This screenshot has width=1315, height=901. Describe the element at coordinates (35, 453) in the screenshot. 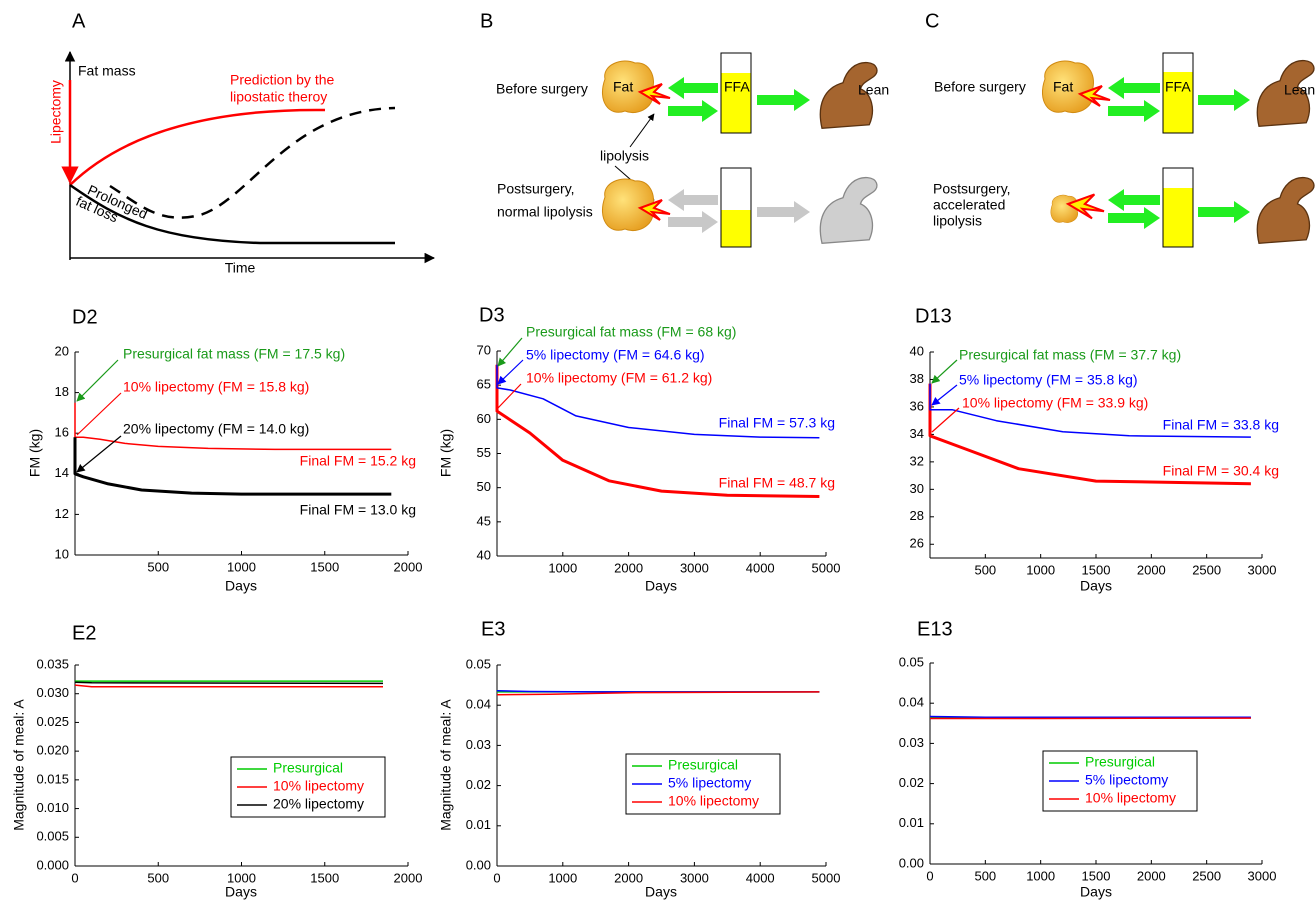

I see `y-axis-title: FM (kg)` at that location.